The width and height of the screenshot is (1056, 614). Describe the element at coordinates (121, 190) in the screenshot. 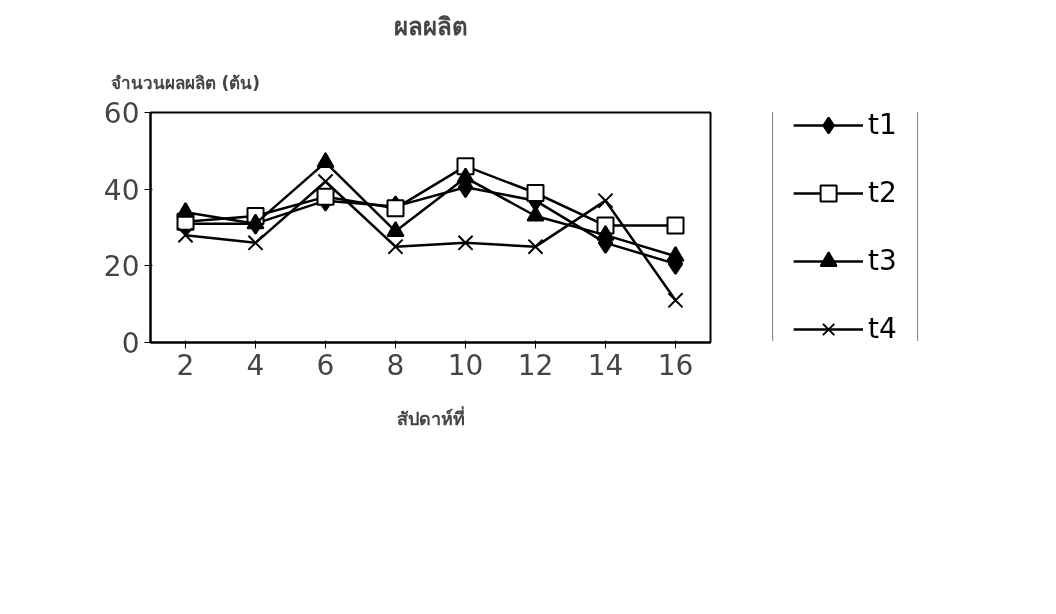

I see `y-tick-label: 40` at that location.